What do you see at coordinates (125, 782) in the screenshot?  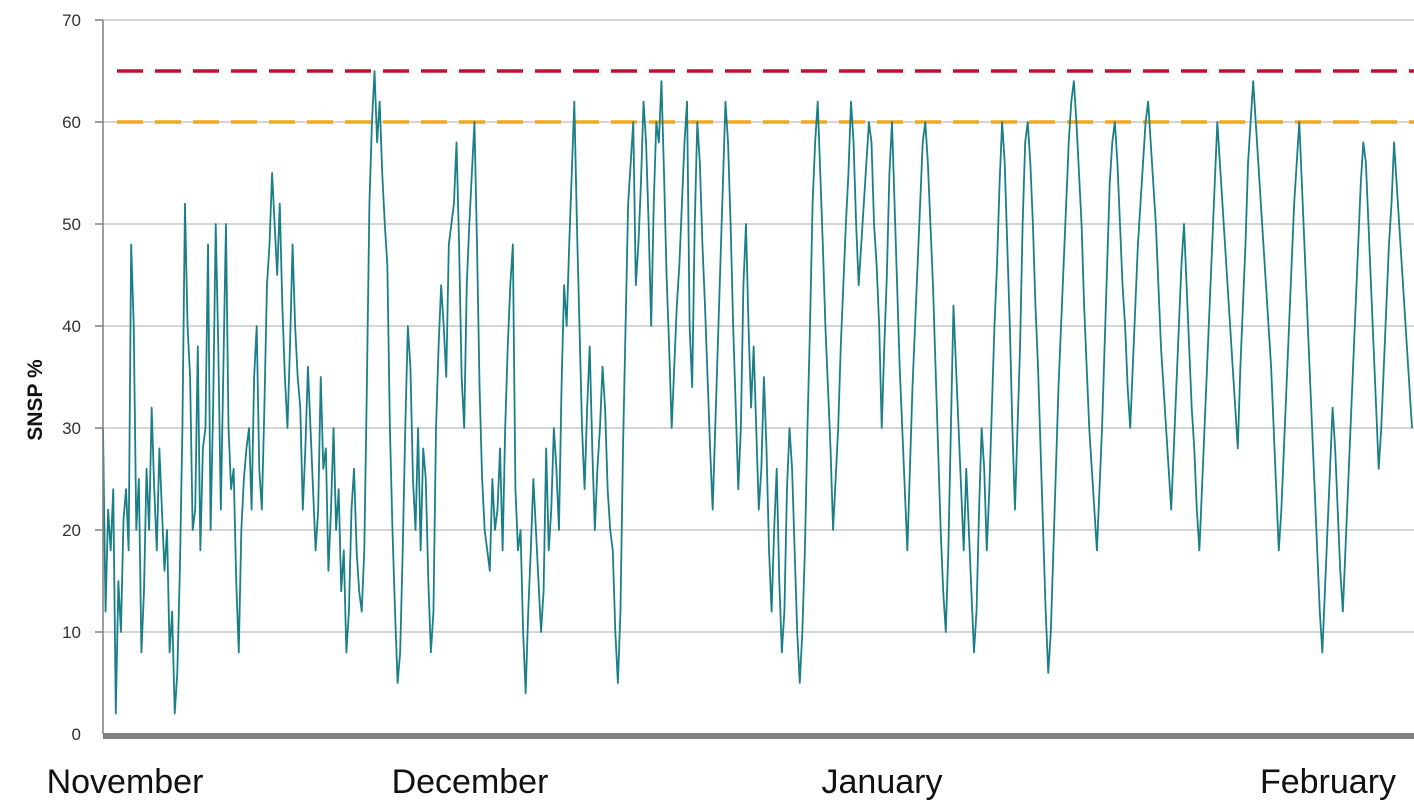 I see `x-category-label: November` at bounding box center [125, 782].